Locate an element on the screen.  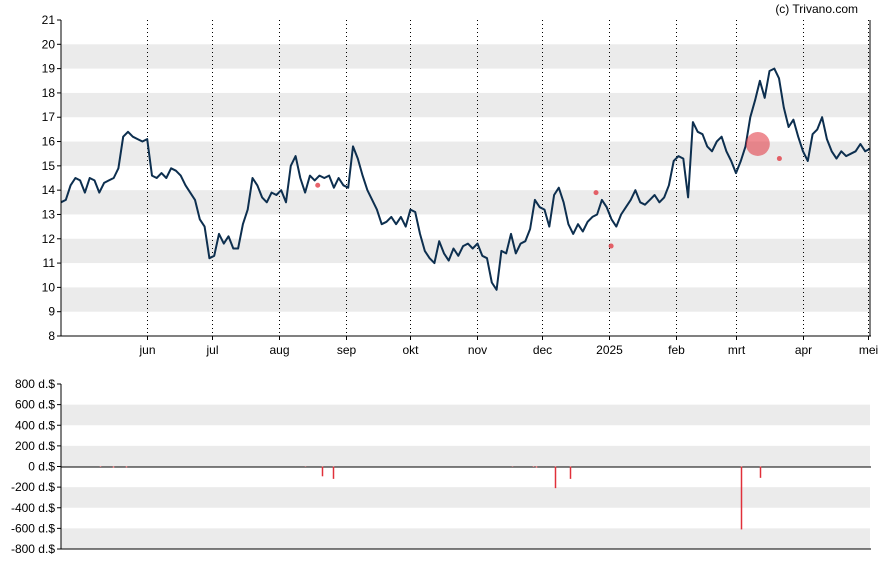
price-x-tick-label: feb is located at coordinates (676, 350).